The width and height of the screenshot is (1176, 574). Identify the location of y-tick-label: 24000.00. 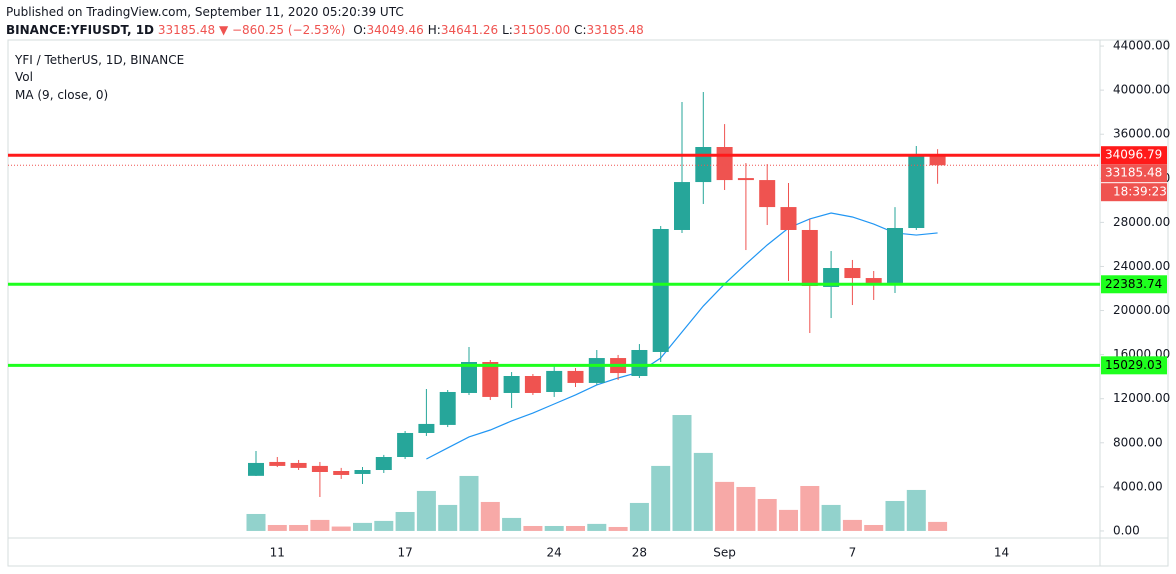
(1141, 266).